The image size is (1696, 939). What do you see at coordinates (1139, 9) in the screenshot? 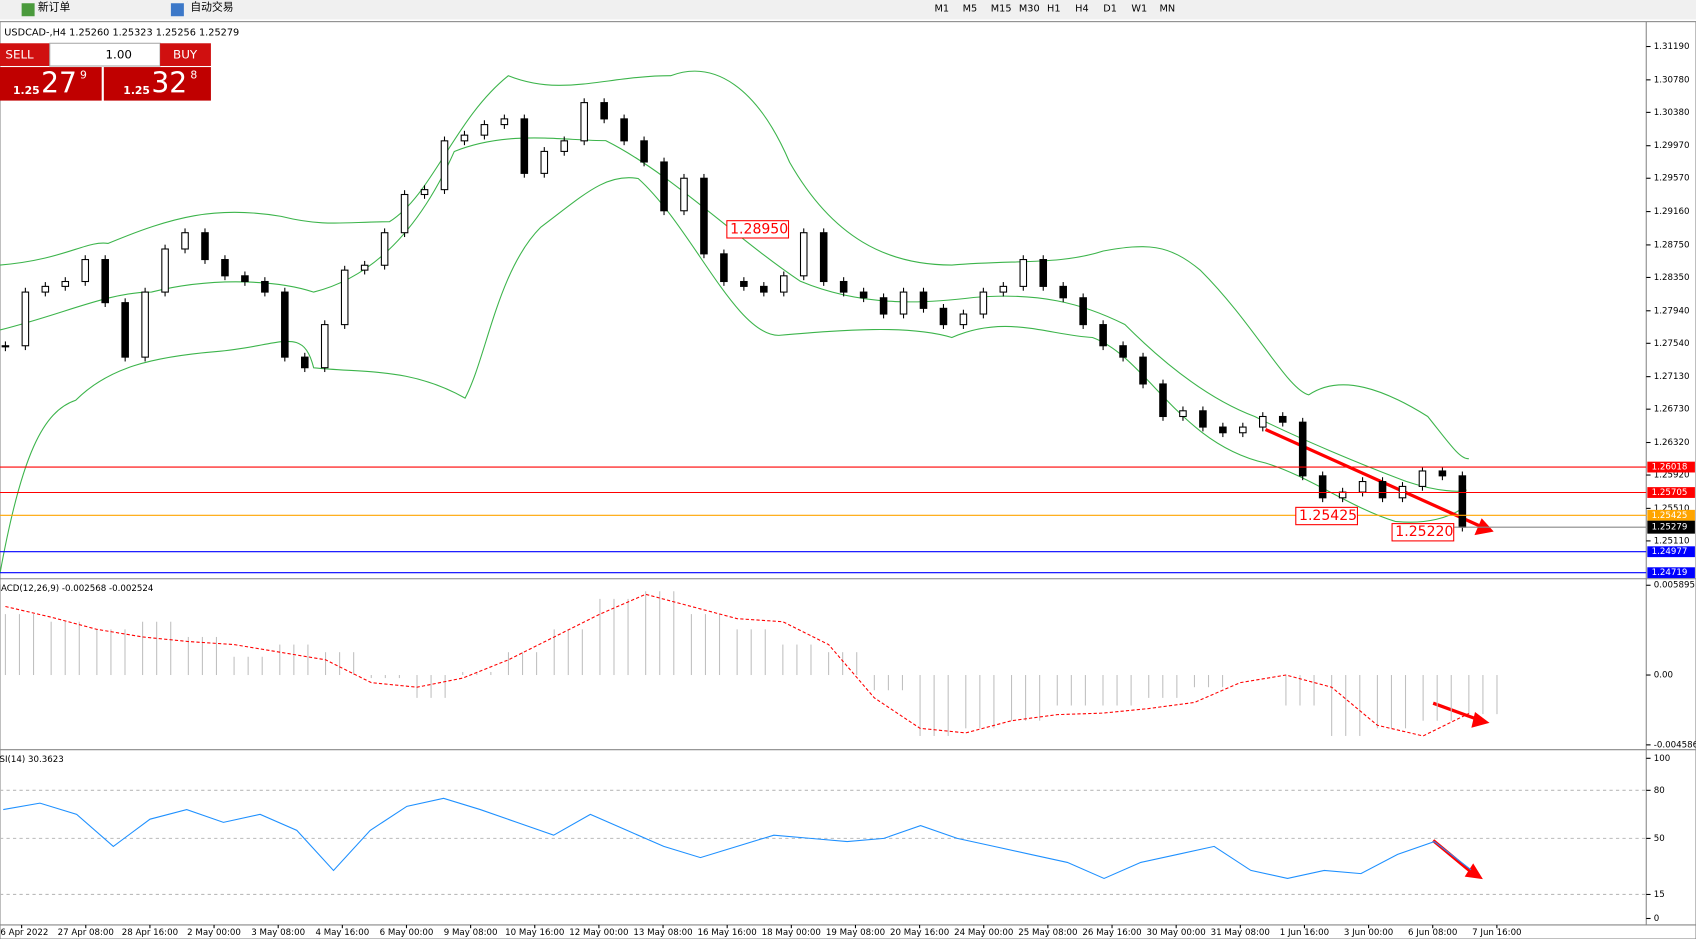
I see `timeframe-button: W1` at bounding box center [1139, 9].